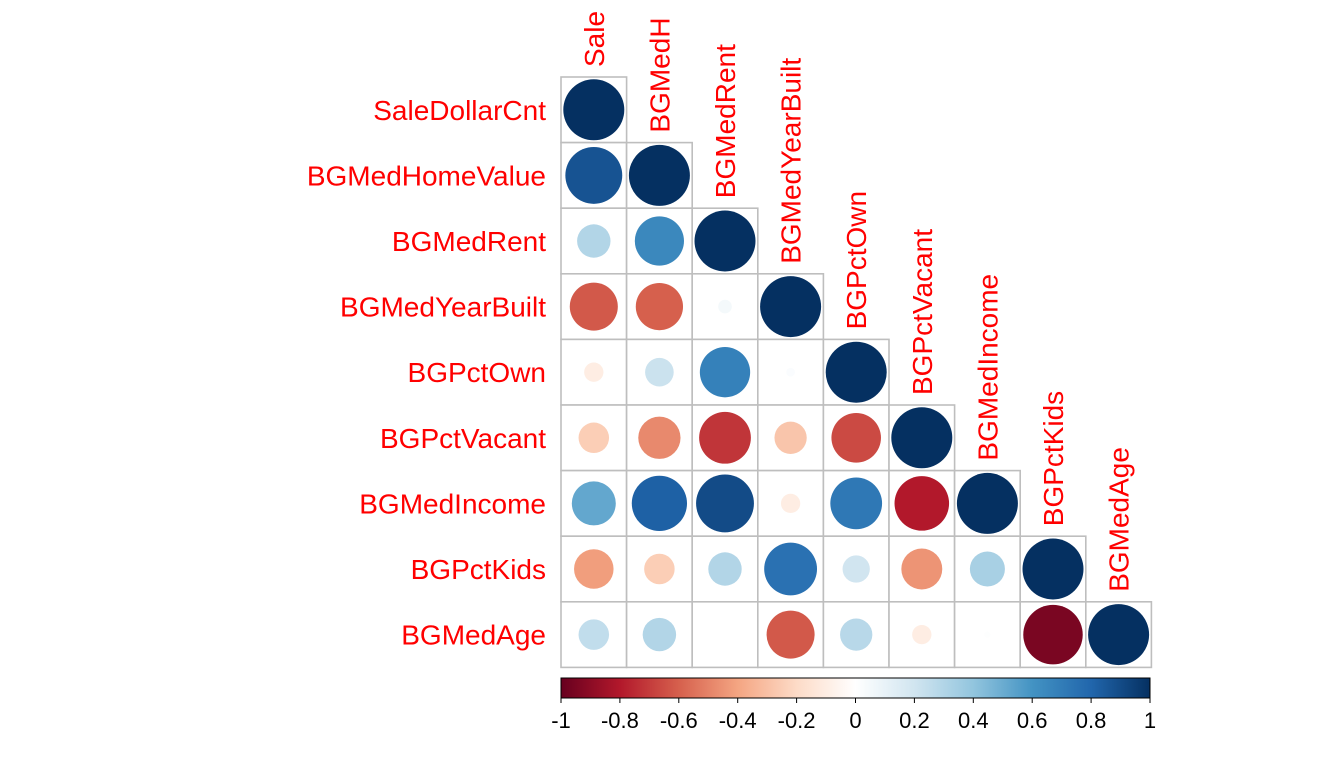 The height and width of the screenshot is (768, 1344). Describe the element at coordinates (738, 720) in the screenshot. I see `colorbar-tick-label: -0.4` at that location.